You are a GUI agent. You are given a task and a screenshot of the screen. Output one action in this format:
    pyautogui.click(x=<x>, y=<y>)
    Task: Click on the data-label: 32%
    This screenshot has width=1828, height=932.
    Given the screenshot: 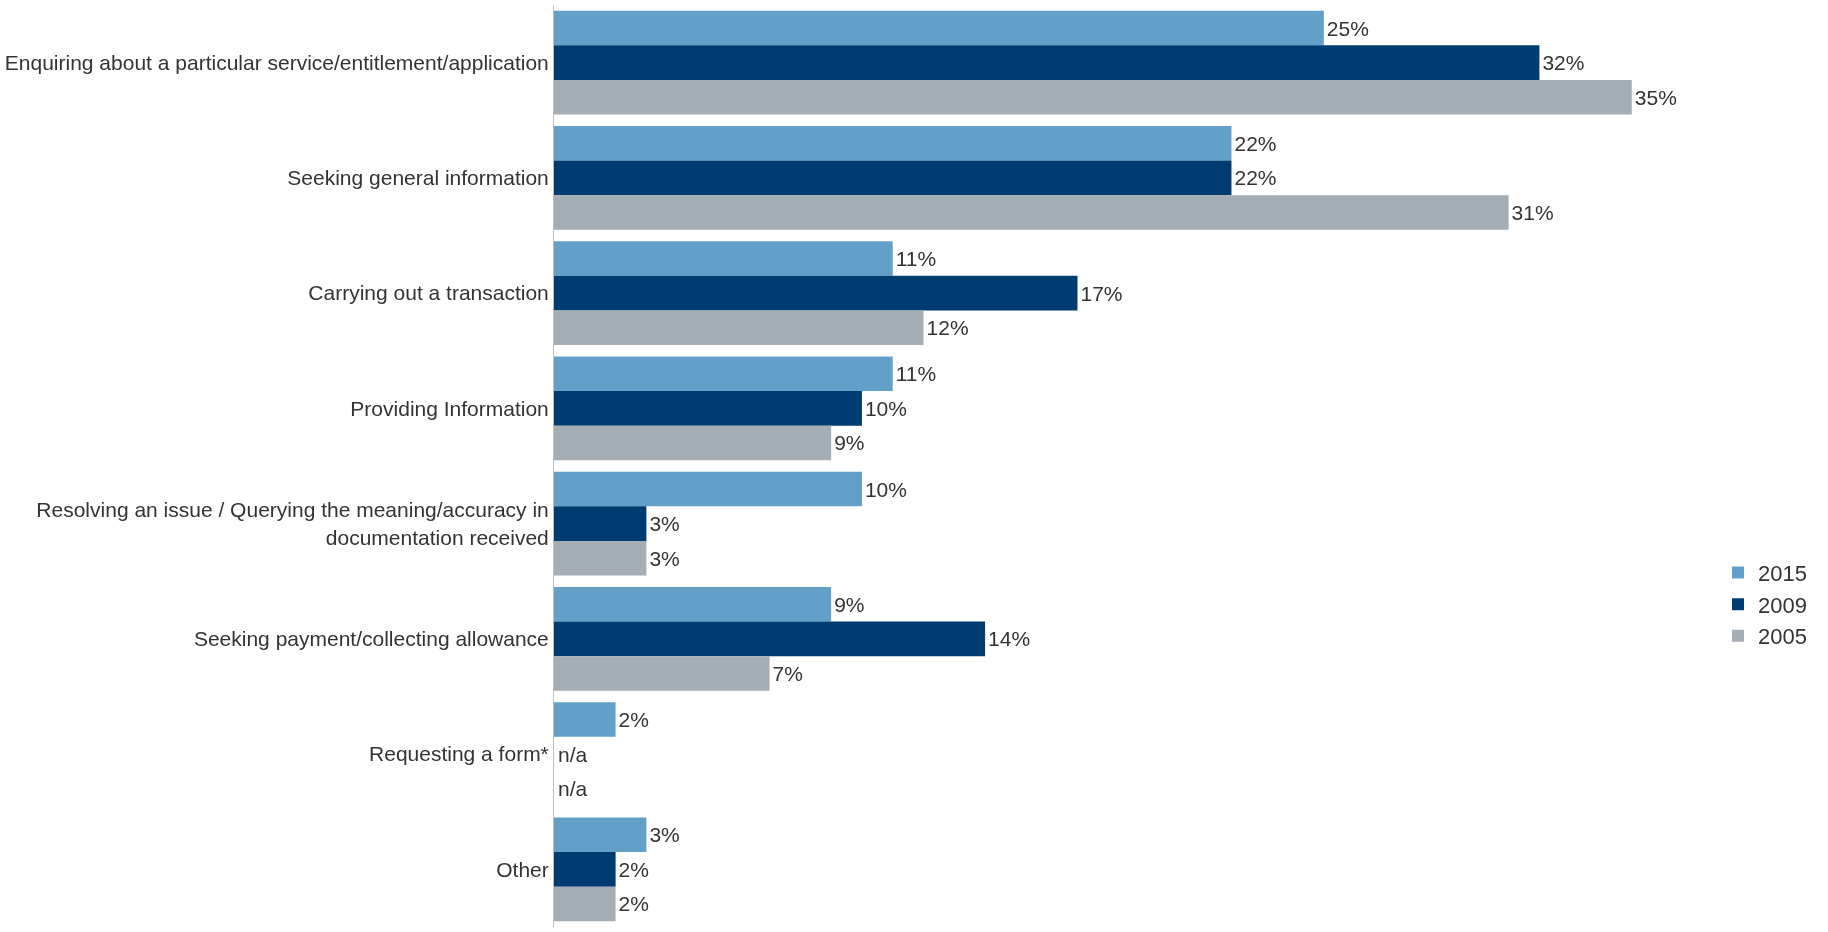 What is the action you would take?
    pyautogui.click(x=1563, y=63)
    